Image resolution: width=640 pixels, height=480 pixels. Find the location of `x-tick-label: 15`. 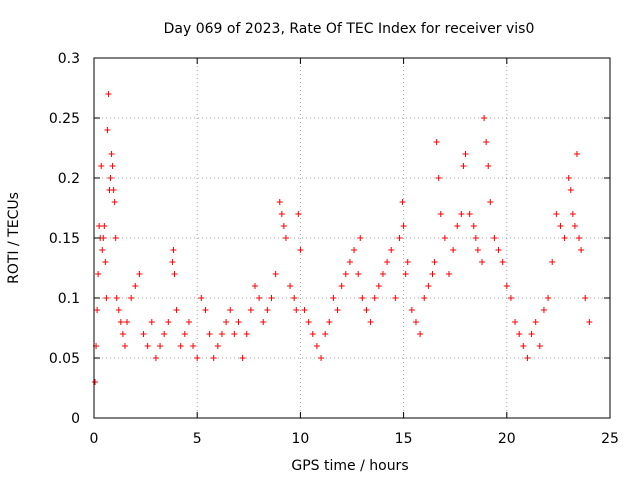

x-tick-label: 15 is located at coordinates (404, 439).